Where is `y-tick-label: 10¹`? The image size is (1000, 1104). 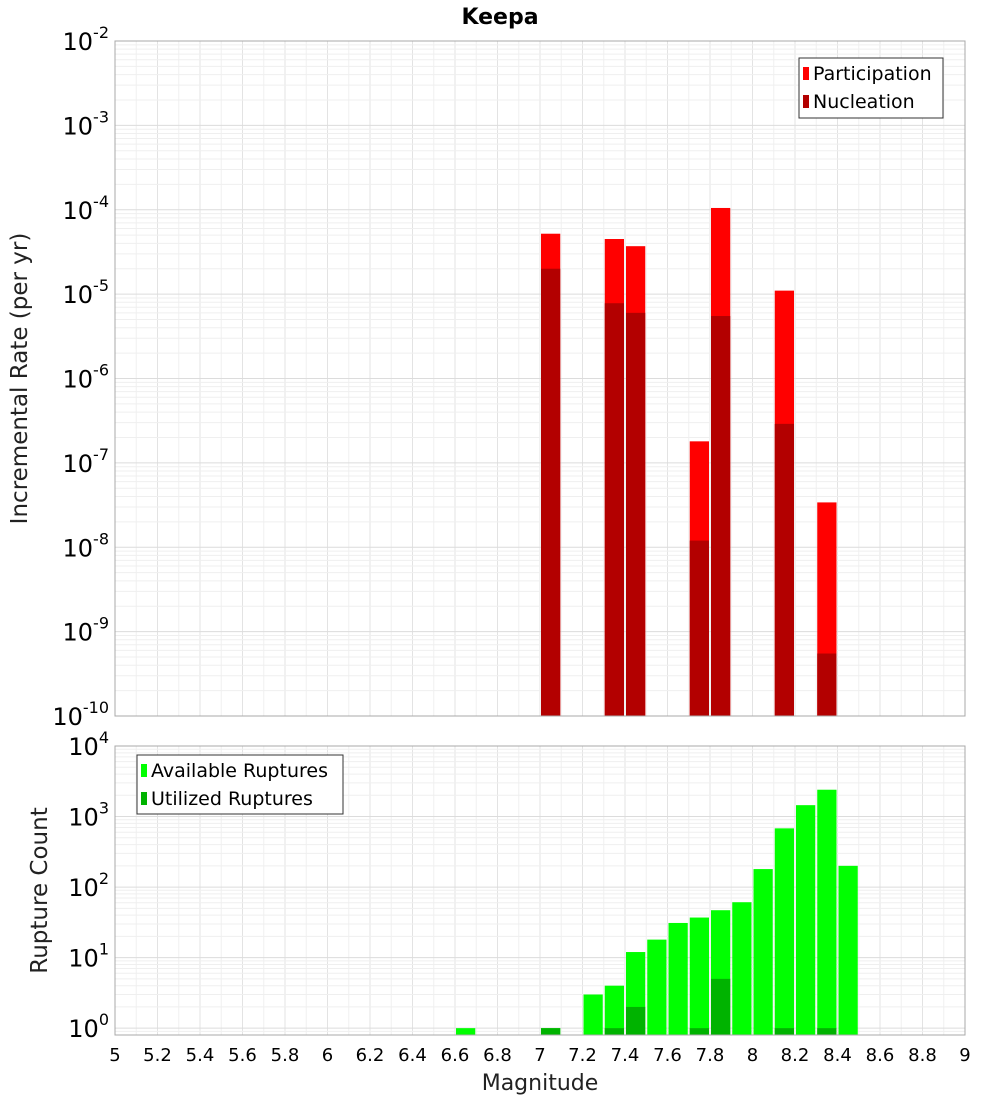
y-tick-label: 10¹ is located at coordinates (88, 956).